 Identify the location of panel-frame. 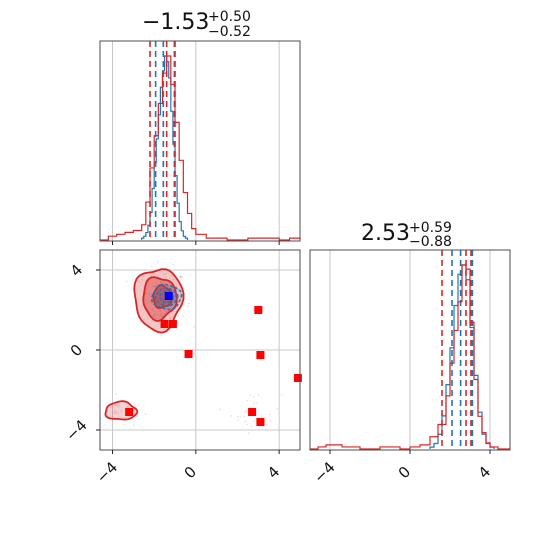
(200, 141).